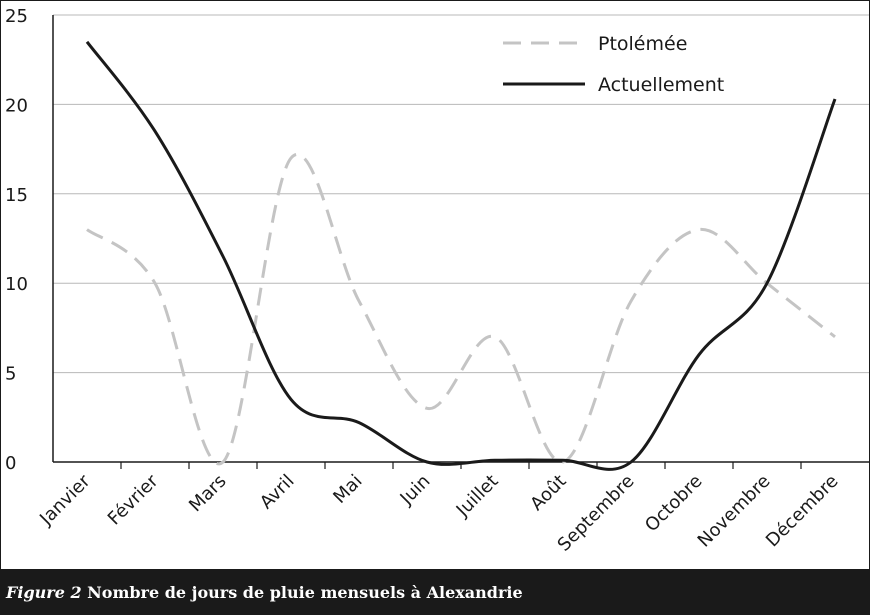 Image resolution: width=870 pixels, height=615 pixels. I want to click on x-tick-label: Août, so click(548, 493).